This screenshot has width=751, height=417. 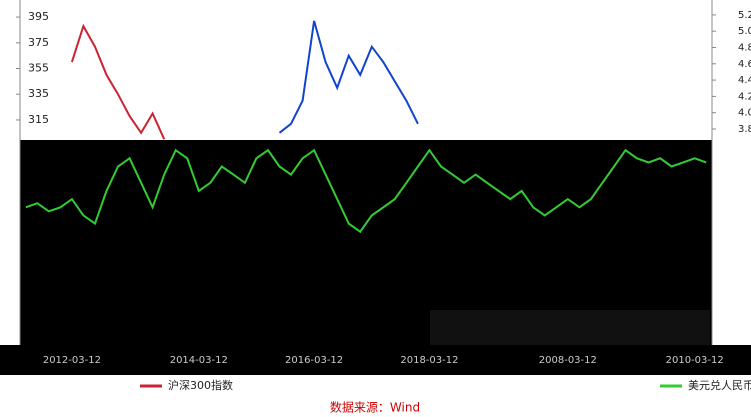 I want to click on y-tick-label: 315, so click(x=38, y=119).